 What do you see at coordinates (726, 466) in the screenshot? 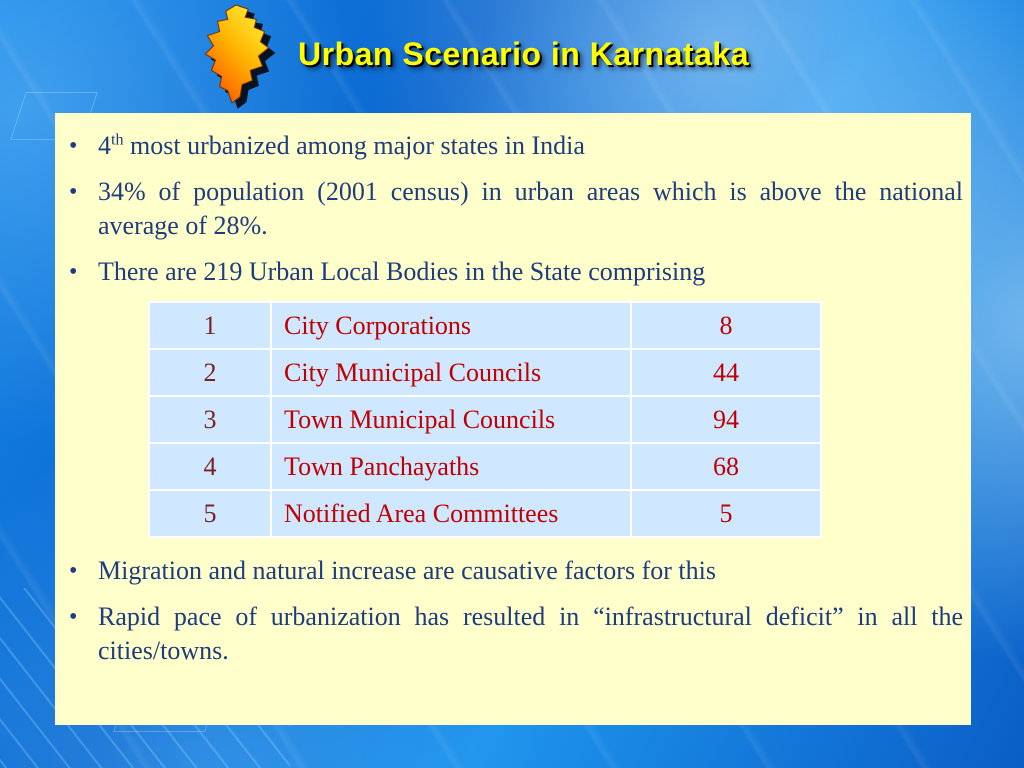
I see `row-value: 68` at bounding box center [726, 466].